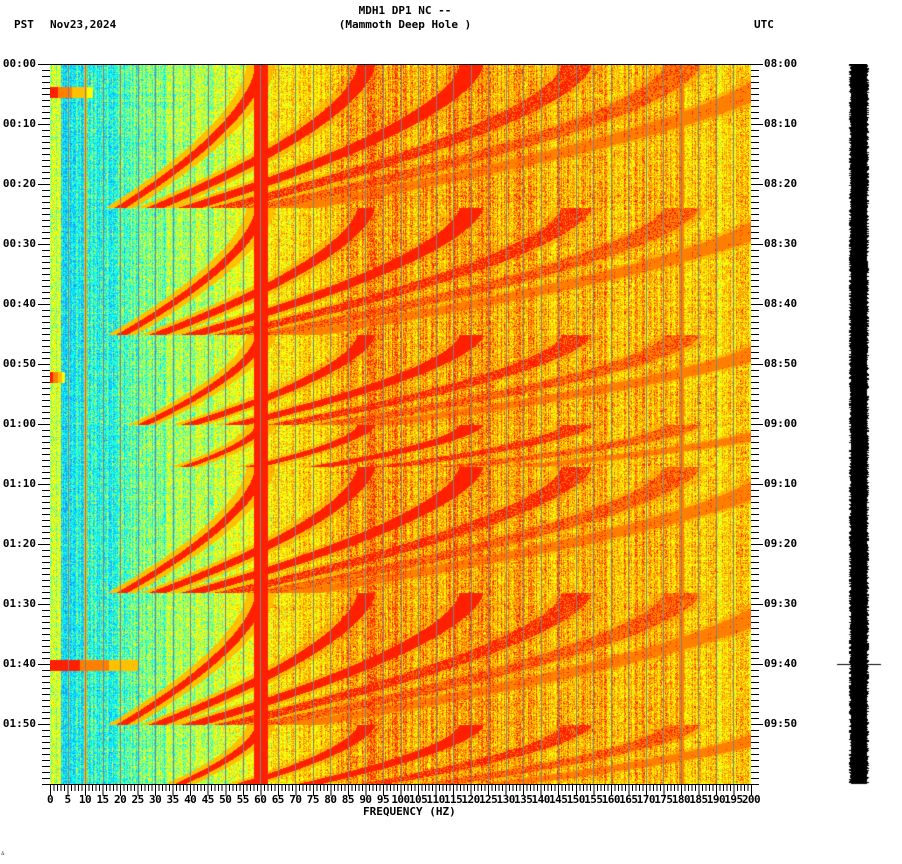 This screenshot has width=902, height=864. What do you see at coordinates (781, 483) in the screenshot?
I see `y-tick-label-right: 09:10` at bounding box center [781, 483].